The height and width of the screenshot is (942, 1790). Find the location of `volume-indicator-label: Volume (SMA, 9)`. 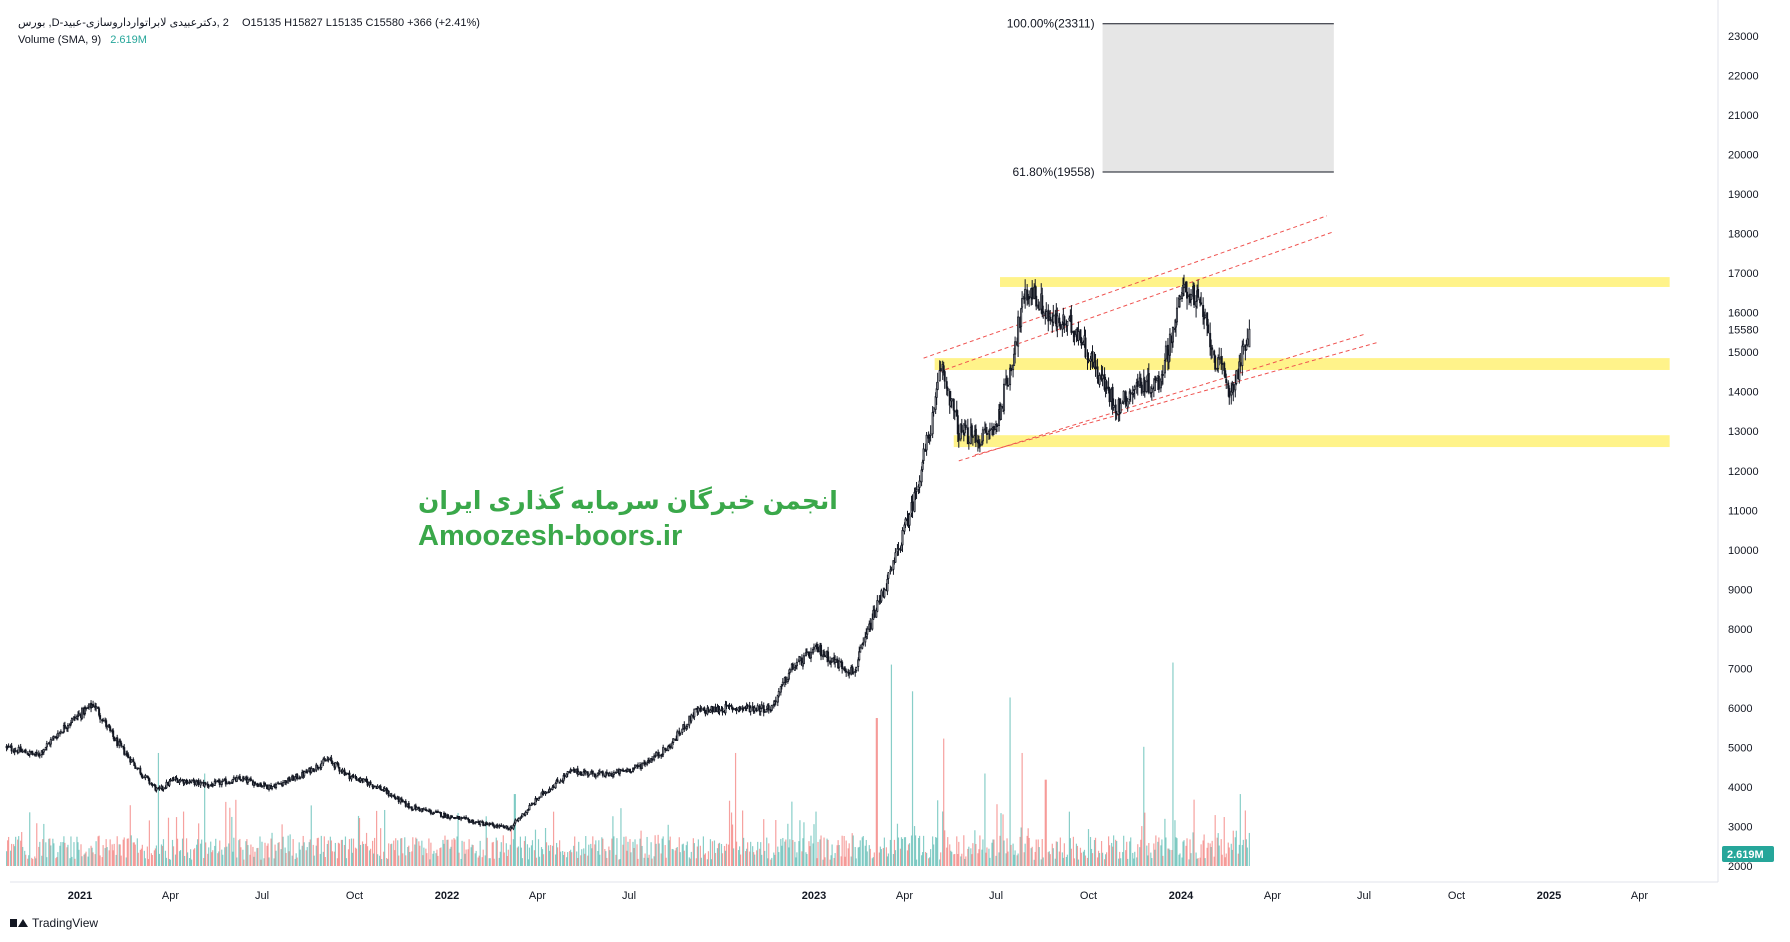

volume-indicator-label: Volume (SMA, 9) is located at coordinates (60, 40).